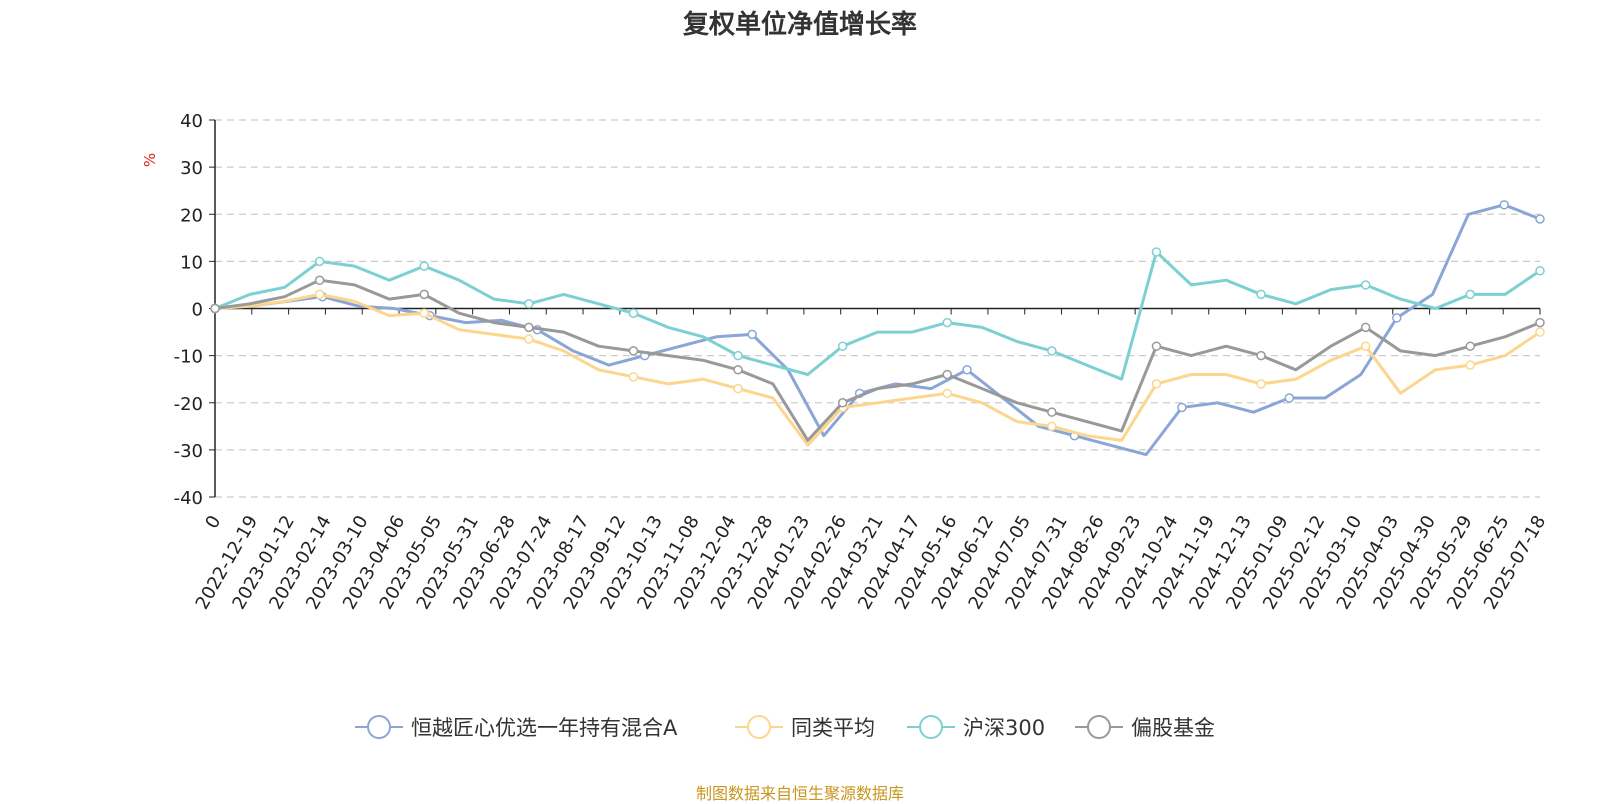 This screenshot has height=804, width=1600. What do you see at coordinates (188, 357) in the screenshot?
I see `y-tick-label: -10` at bounding box center [188, 357].